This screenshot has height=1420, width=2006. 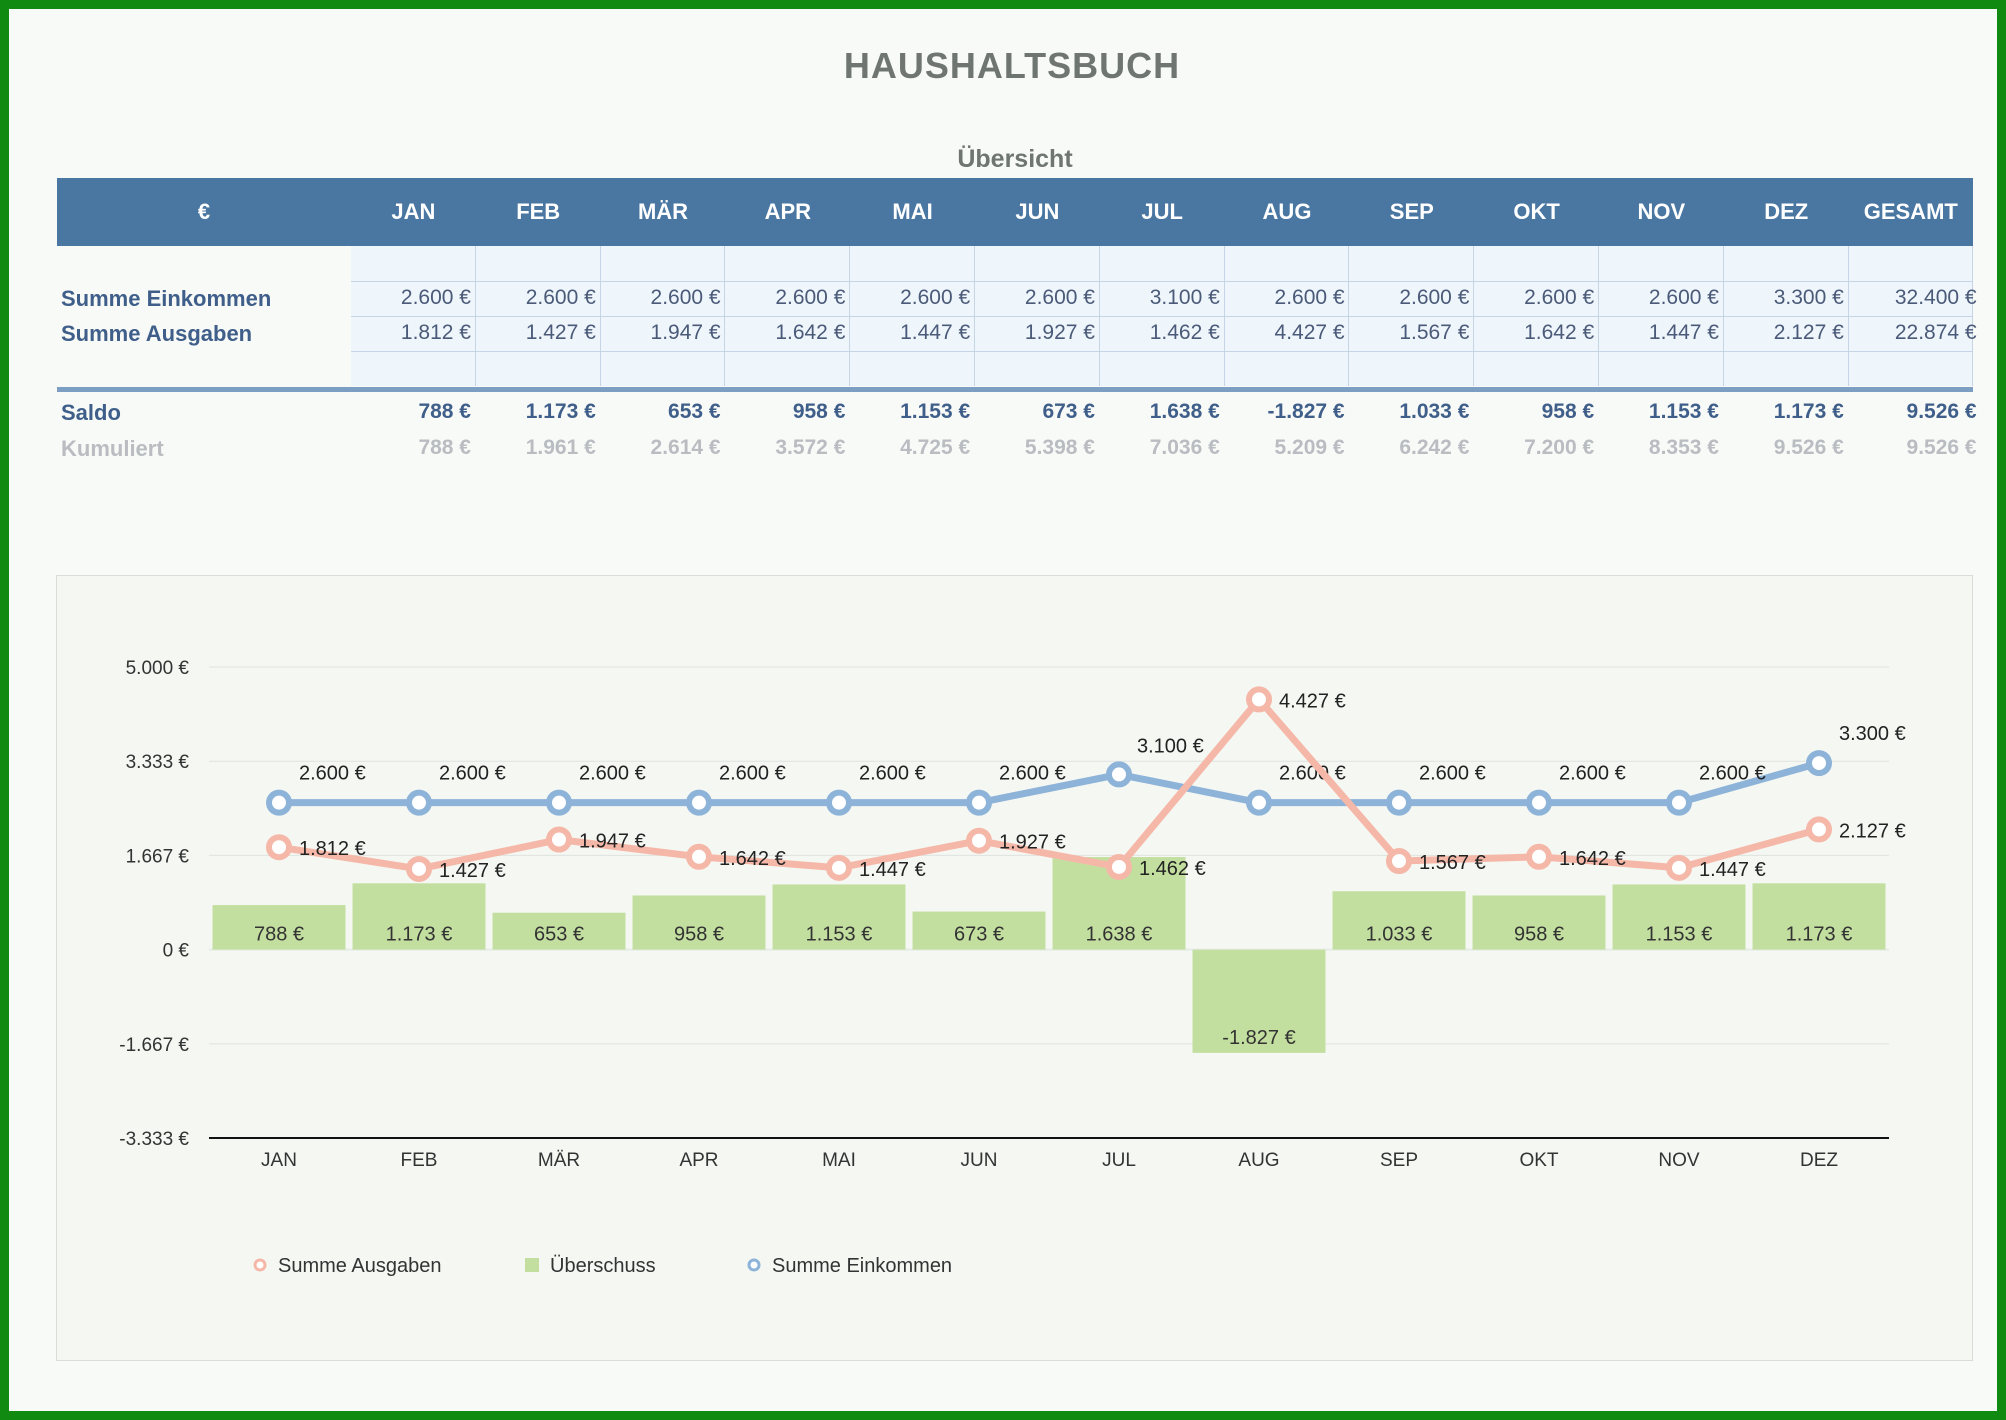 What do you see at coordinates (1732, 870) in the screenshot?
I see `line-value-label: 1.447 €` at bounding box center [1732, 870].